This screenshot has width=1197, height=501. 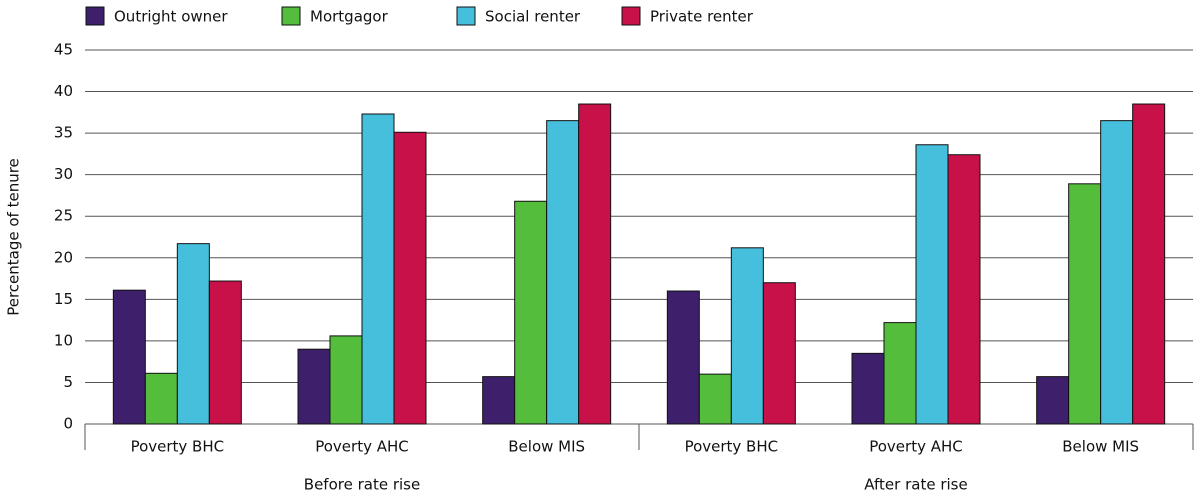 I want to click on legend-label: Social renter, so click(x=533, y=17).